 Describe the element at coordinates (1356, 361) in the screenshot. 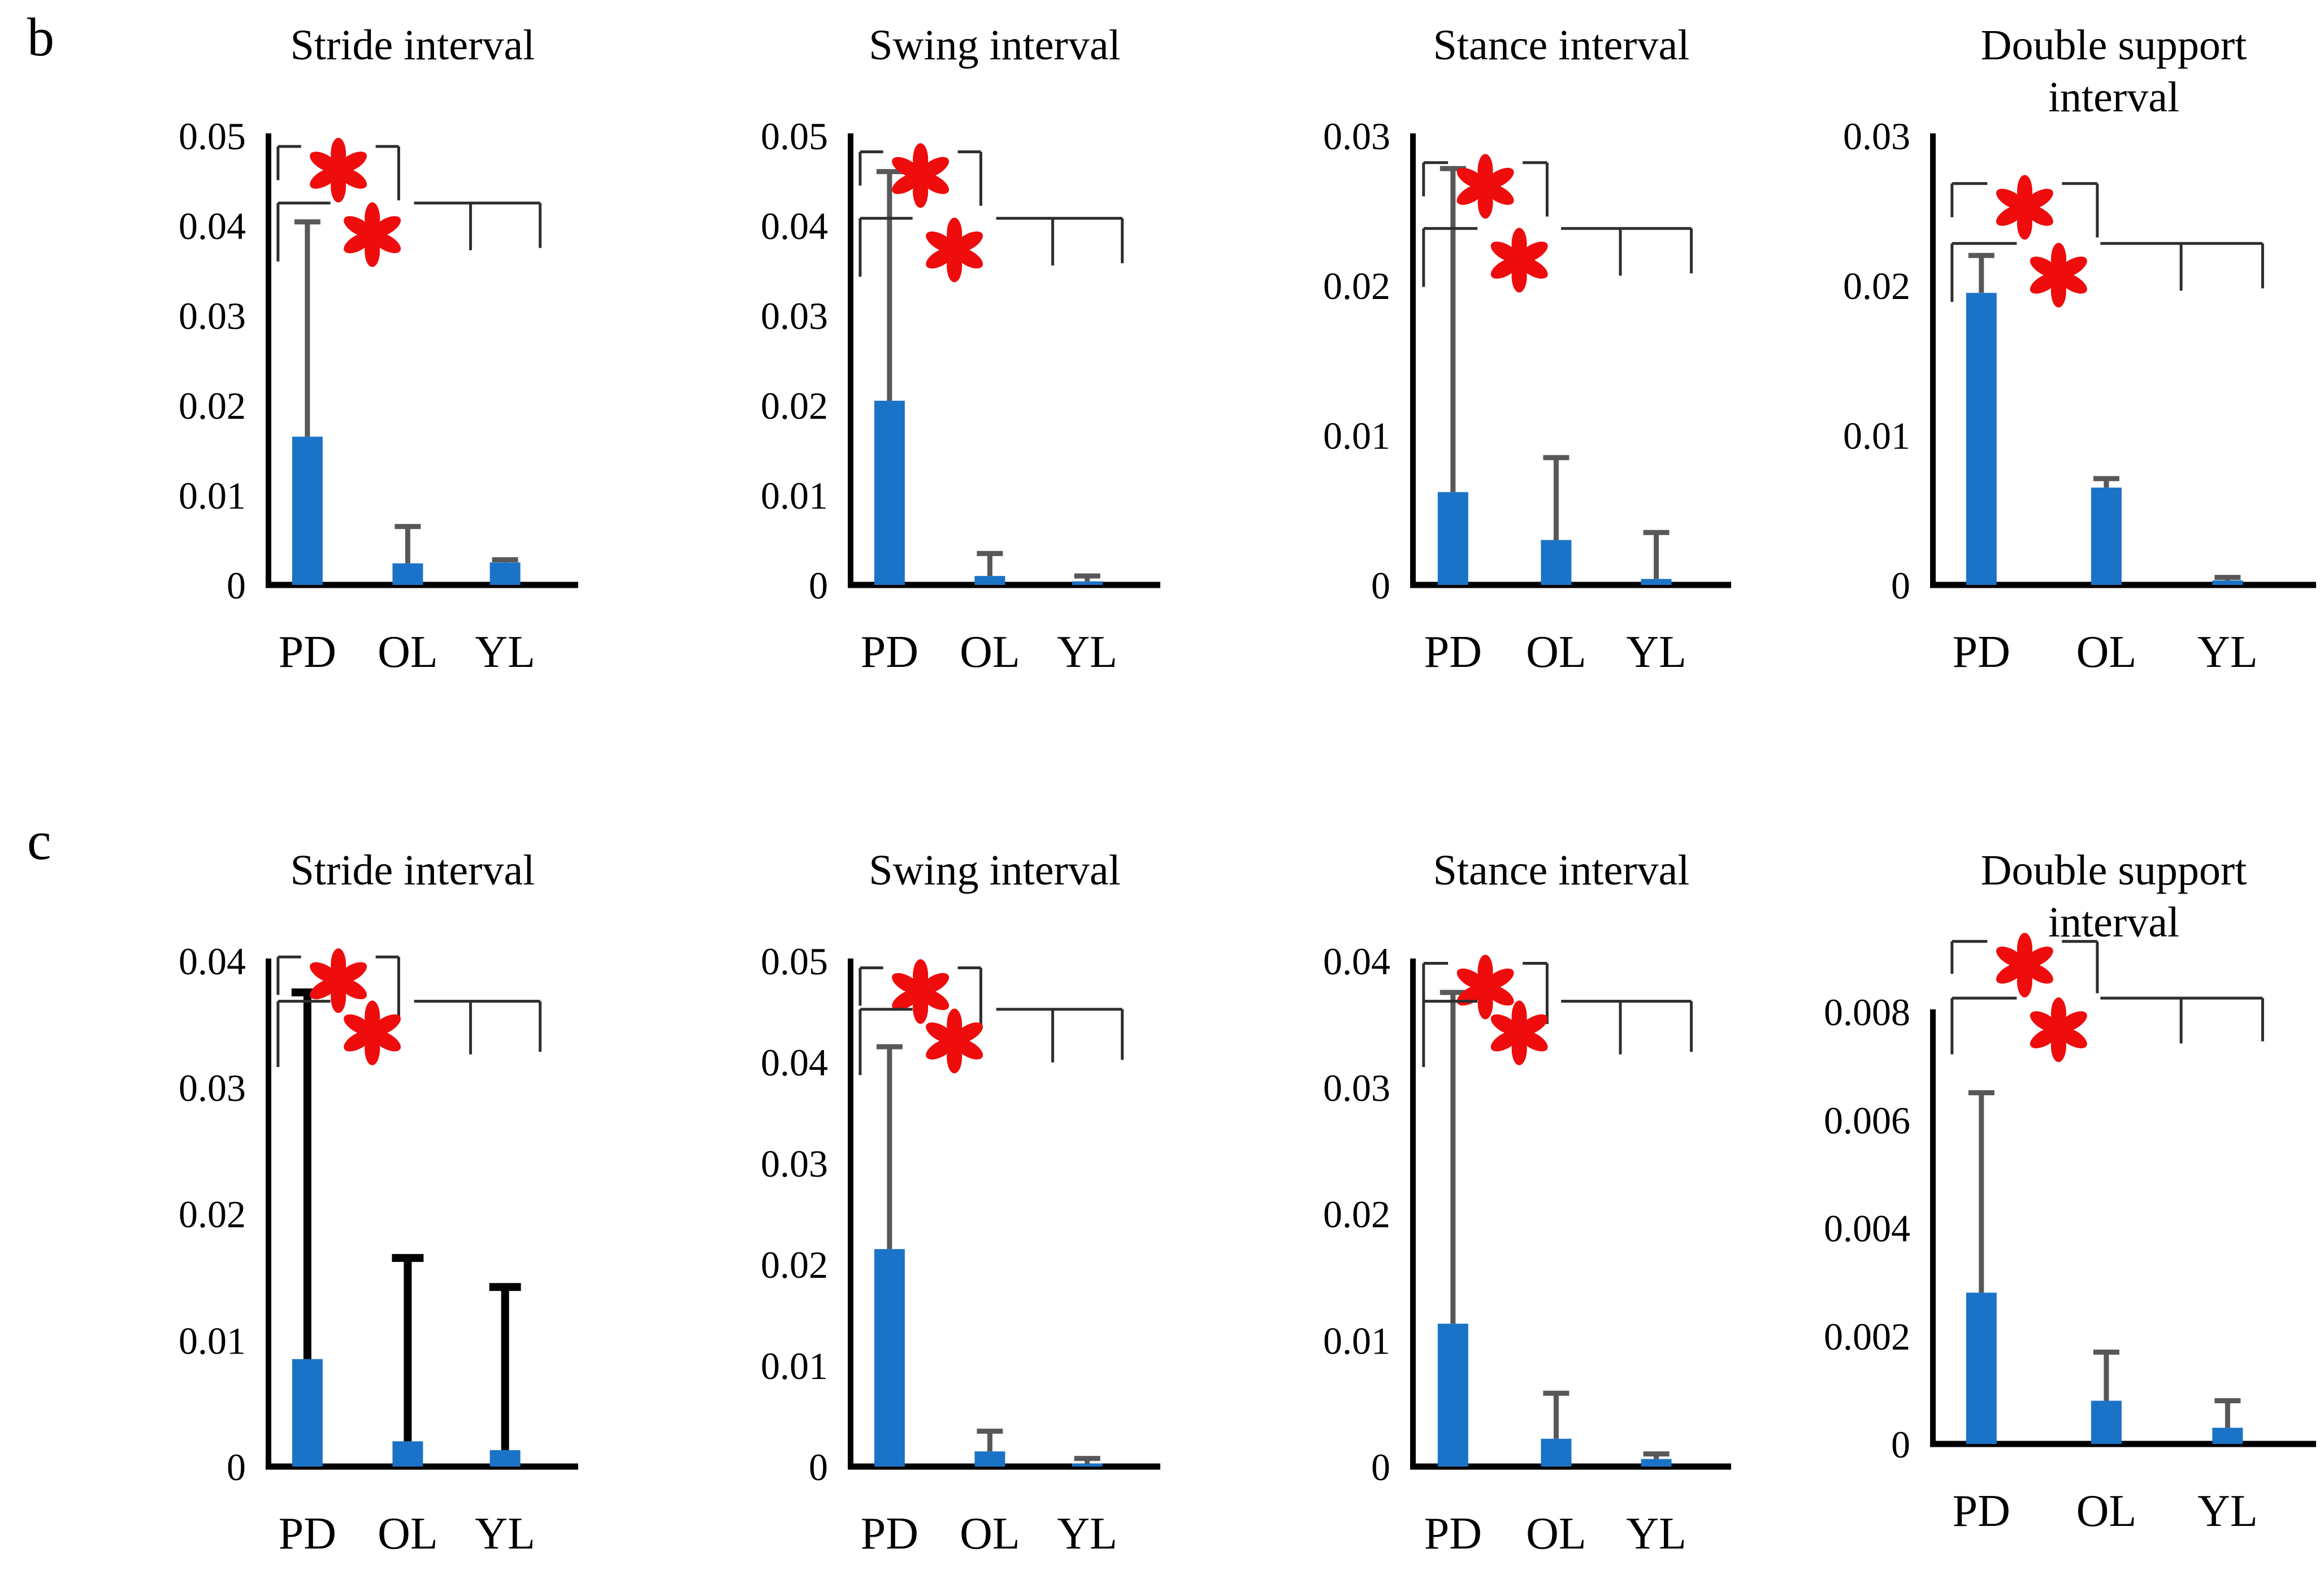

I see `y-axis-tick-labels: 0 0.01 0.02 0.03` at that location.